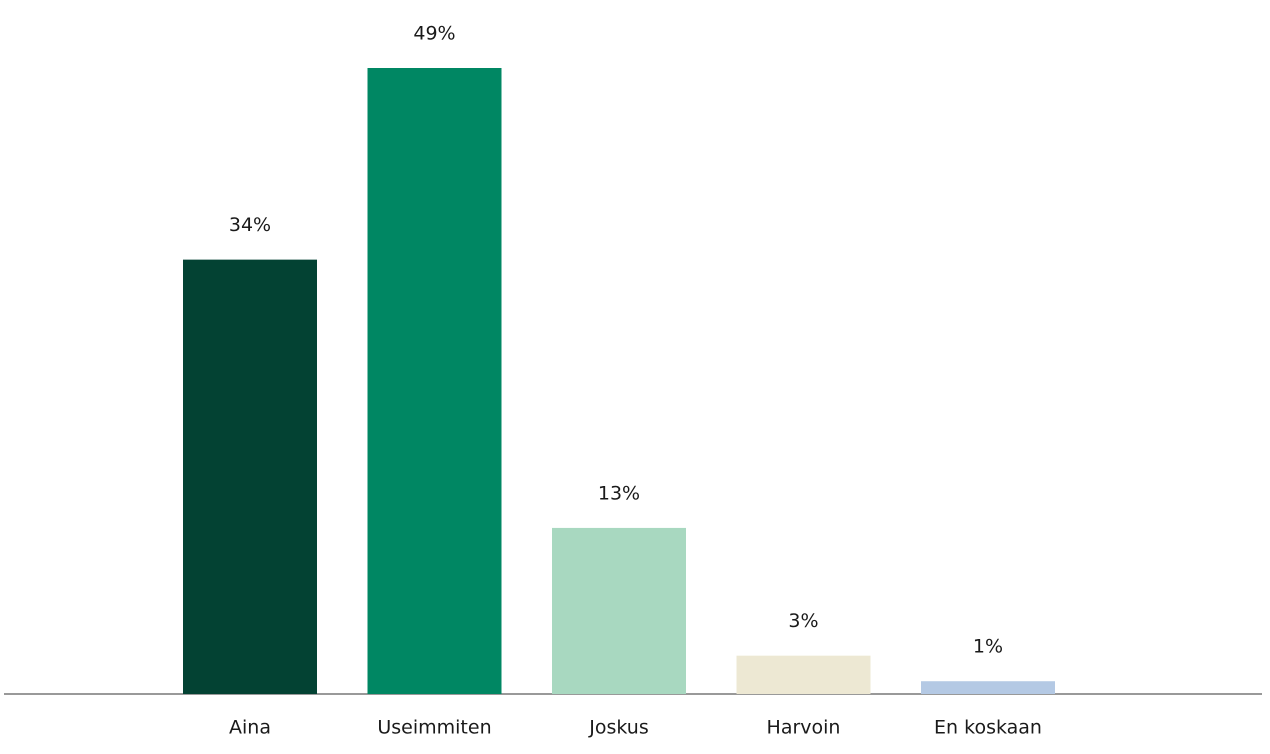 The height and width of the screenshot is (754, 1270). Describe the element at coordinates (250, 728) in the screenshot. I see `x-tick-label: Aina` at that location.